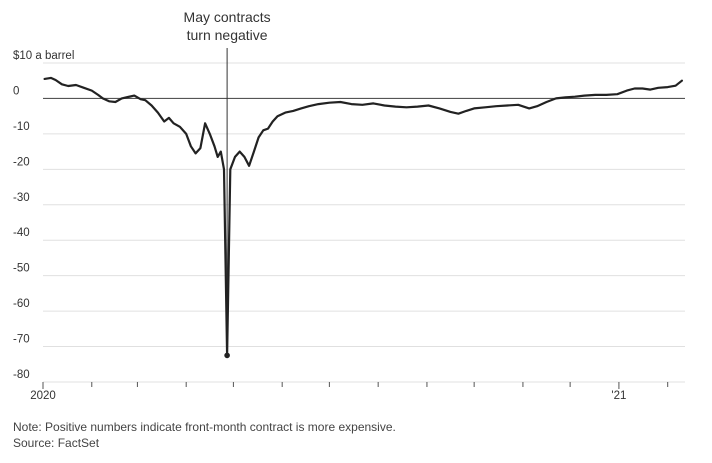 Image resolution: width=712 pixels, height=463 pixels. I want to click on y-tick-label: 0, so click(16, 91).